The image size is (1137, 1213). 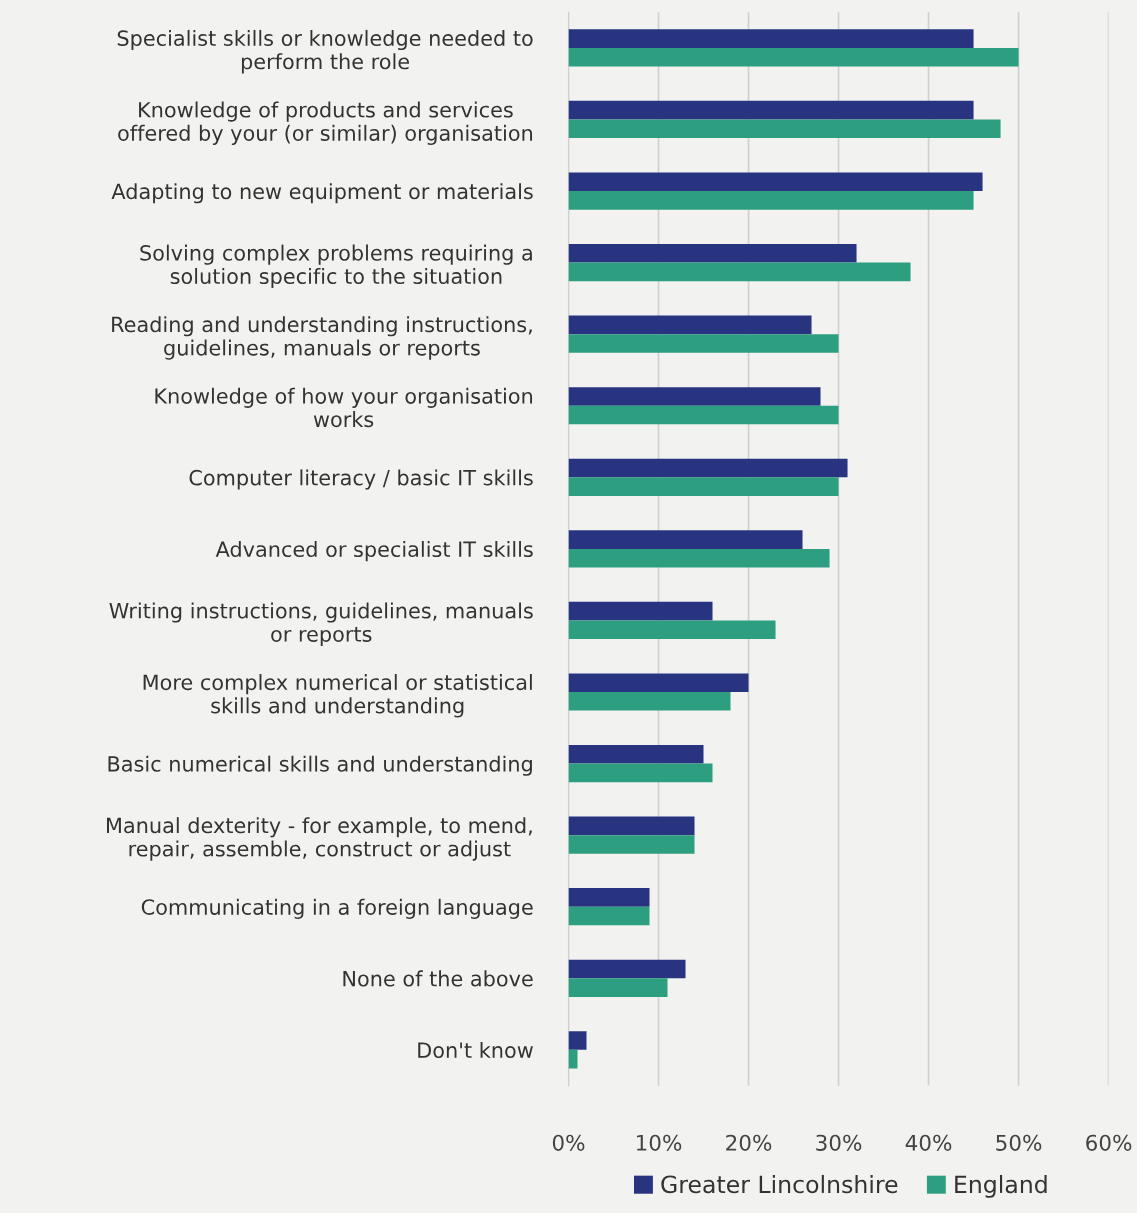 What do you see at coordinates (374, 551) in the screenshot?
I see `y-tick-label: Advanced or specialist IT skills` at bounding box center [374, 551].